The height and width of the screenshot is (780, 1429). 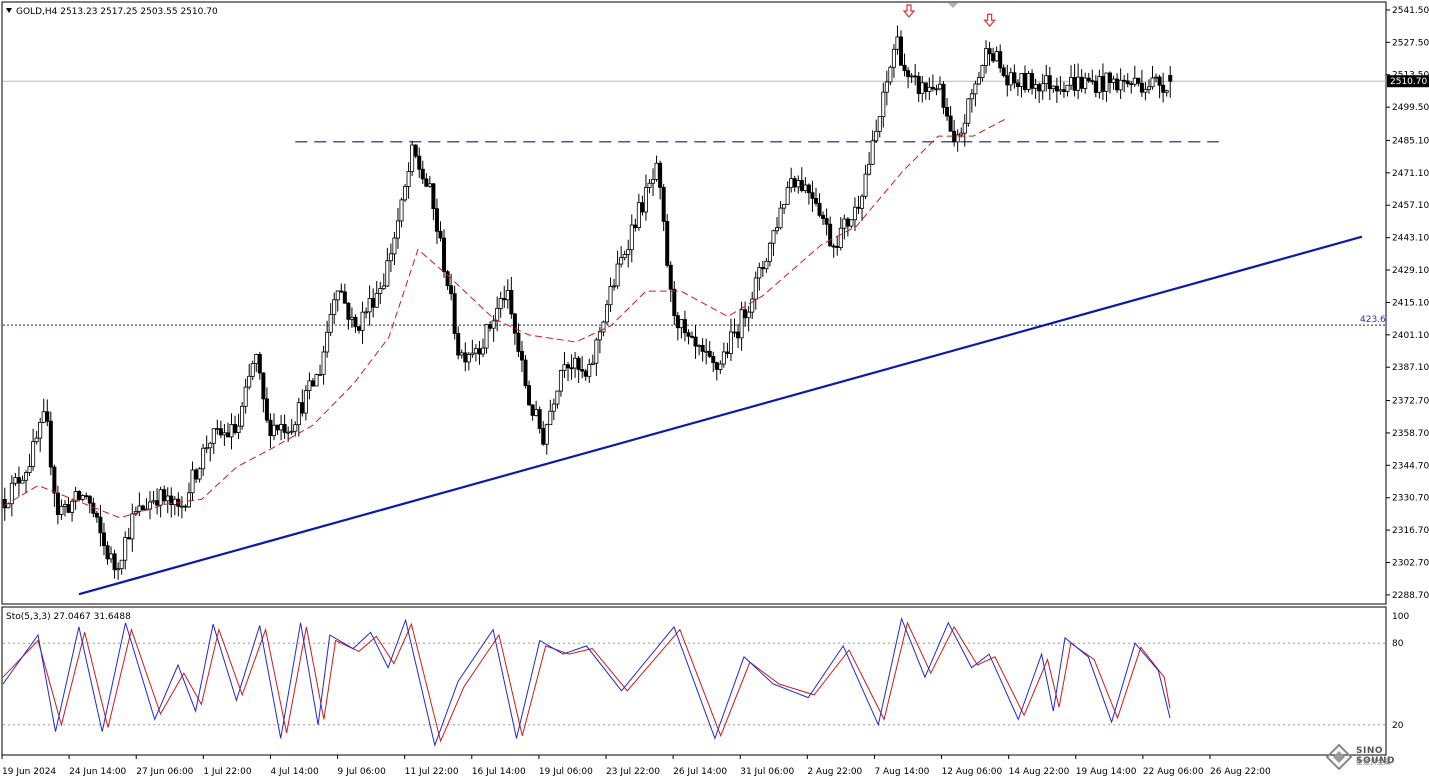 I want to click on price-tick-label: 2316.70, so click(x=1410, y=531).